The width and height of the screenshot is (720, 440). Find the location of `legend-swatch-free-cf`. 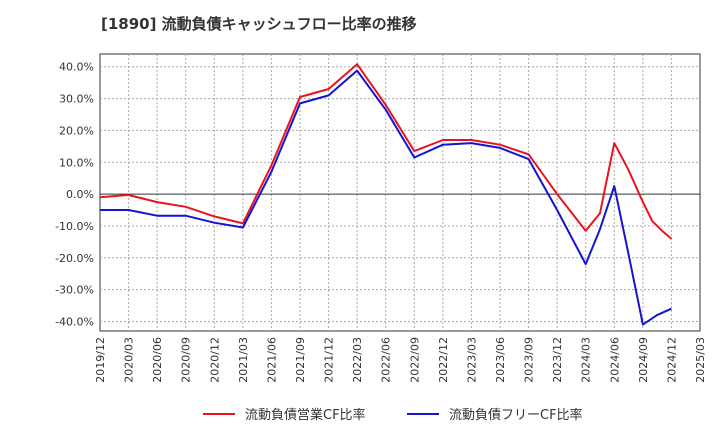

legend-swatch-free-cf is located at coordinates (423, 413).